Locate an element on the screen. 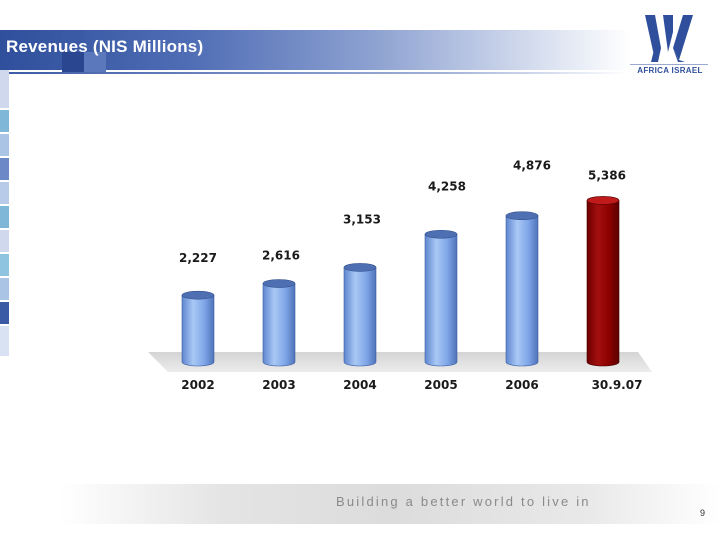 Image resolution: width=720 pixels, height=540 pixels. bar-2002 is located at coordinates (198, 328).